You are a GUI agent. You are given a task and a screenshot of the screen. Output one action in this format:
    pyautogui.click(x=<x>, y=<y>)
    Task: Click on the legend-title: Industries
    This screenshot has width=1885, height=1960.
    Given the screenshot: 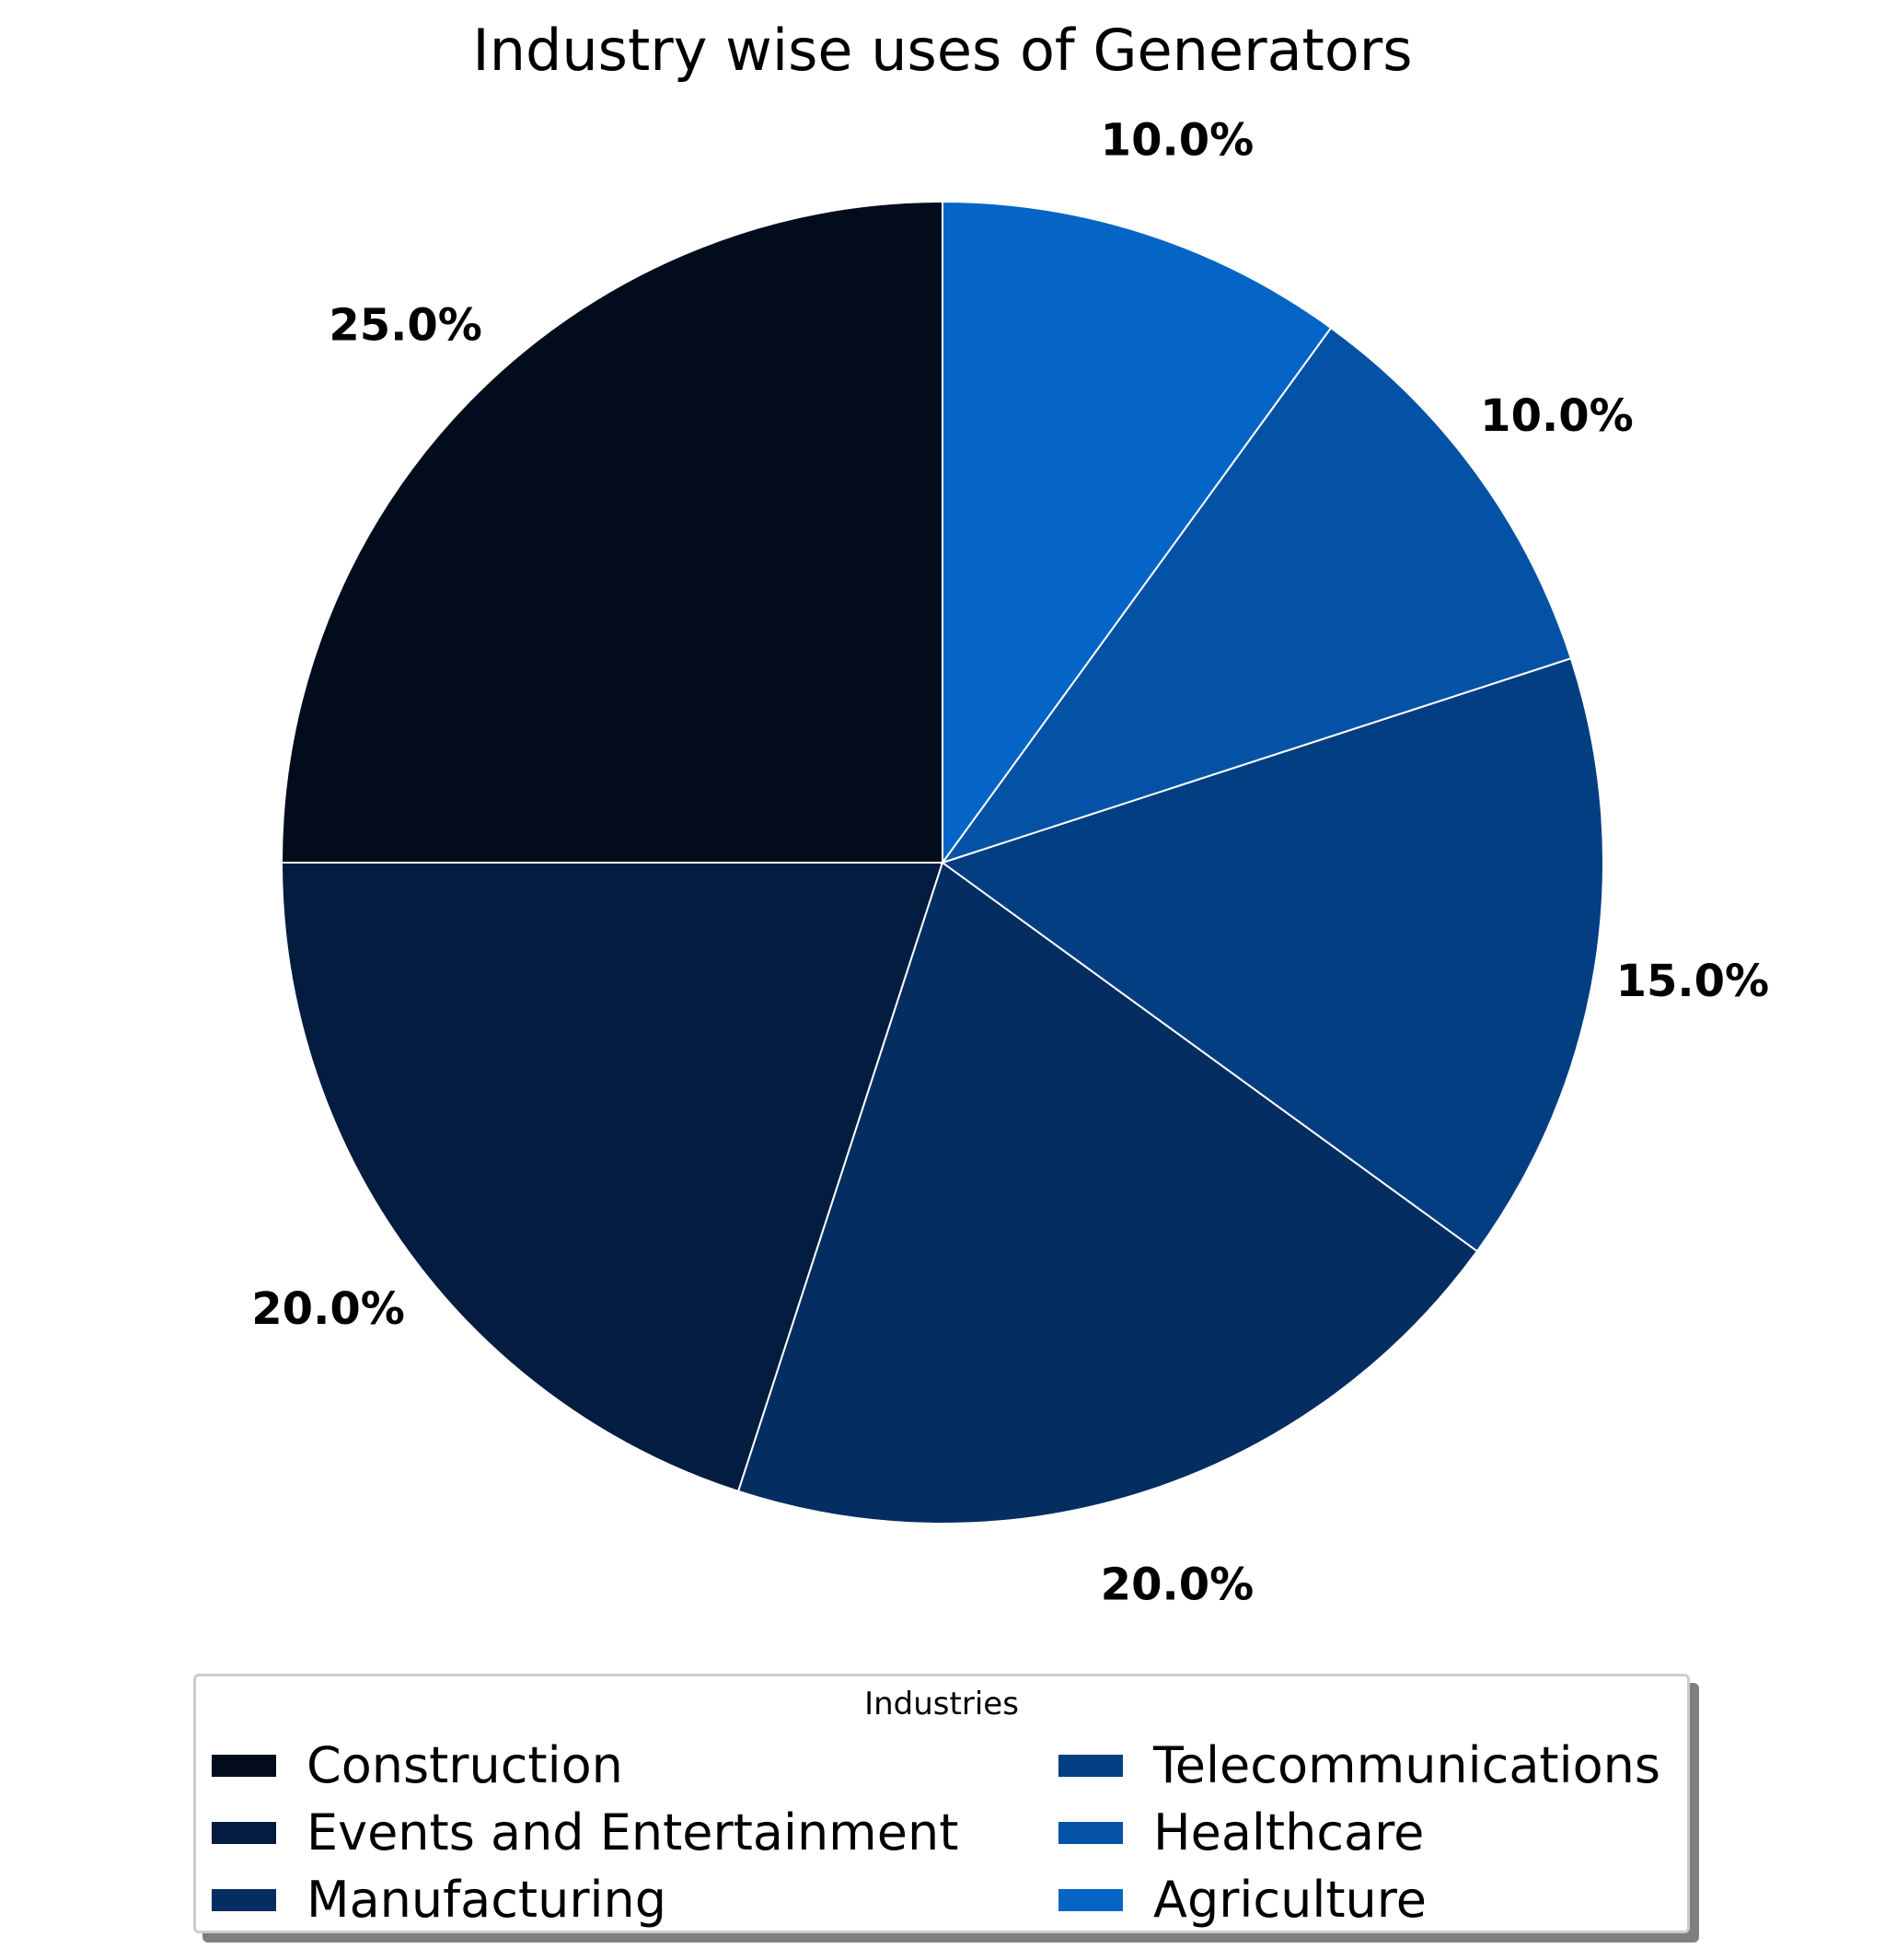 What is the action you would take?
    pyautogui.click(x=941, y=1704)
    